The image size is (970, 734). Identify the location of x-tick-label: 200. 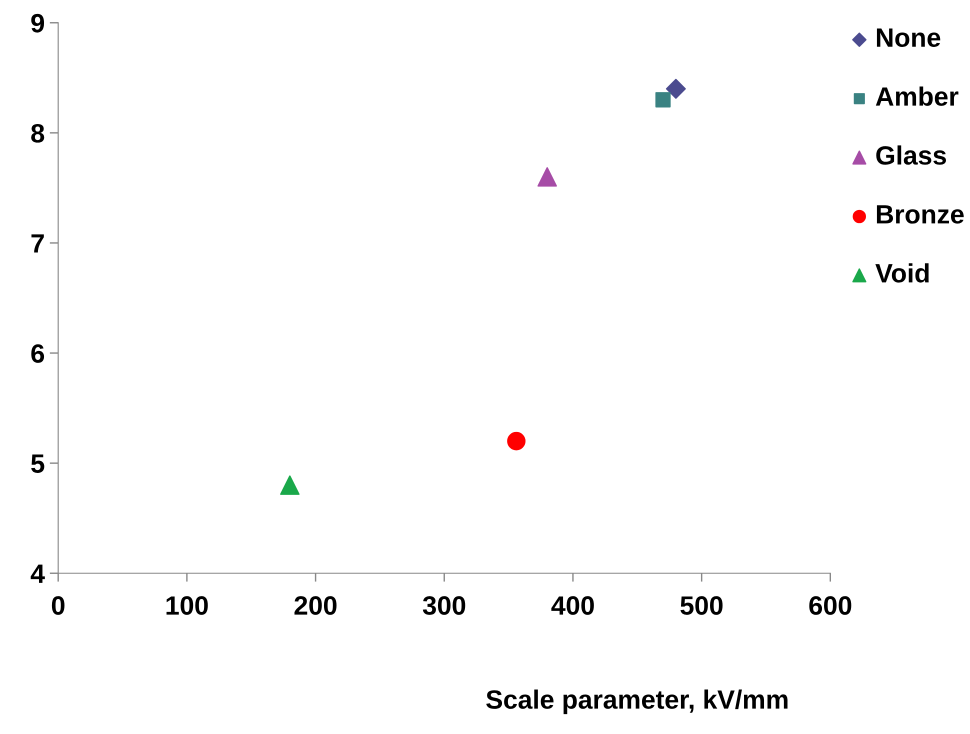
(315, 605).